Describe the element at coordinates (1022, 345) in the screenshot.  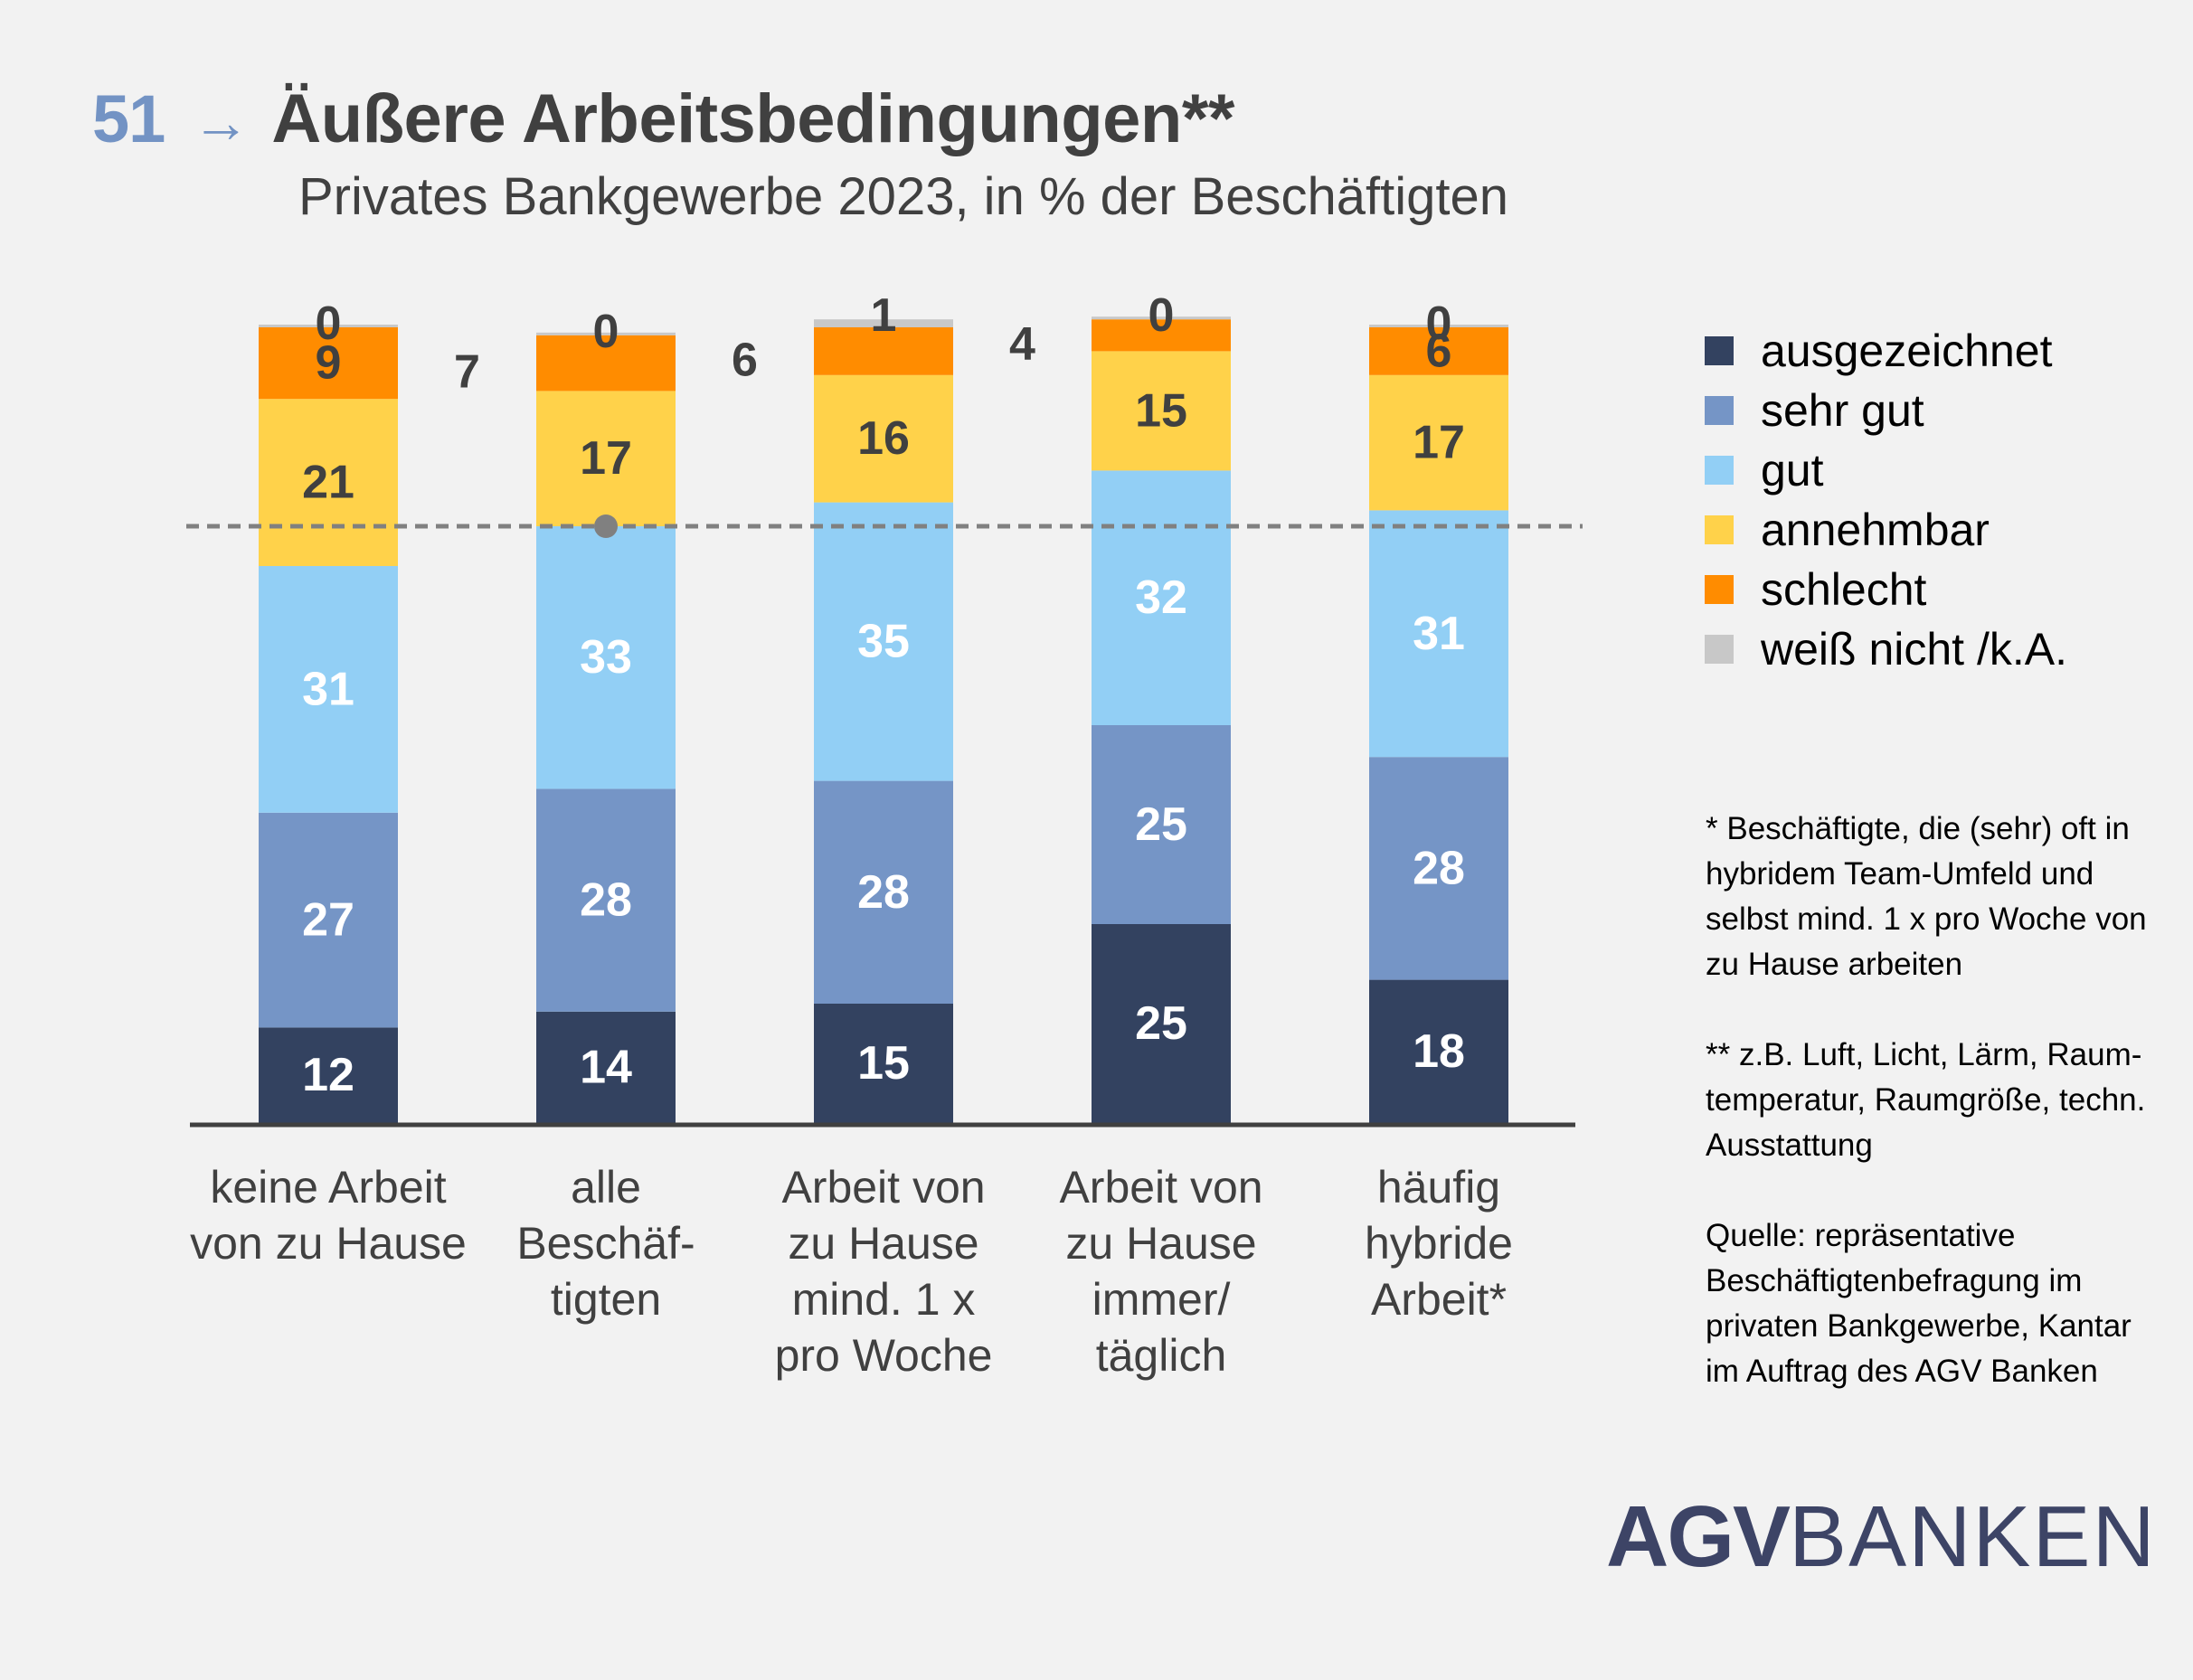
I see `value-label: 4` at that location.